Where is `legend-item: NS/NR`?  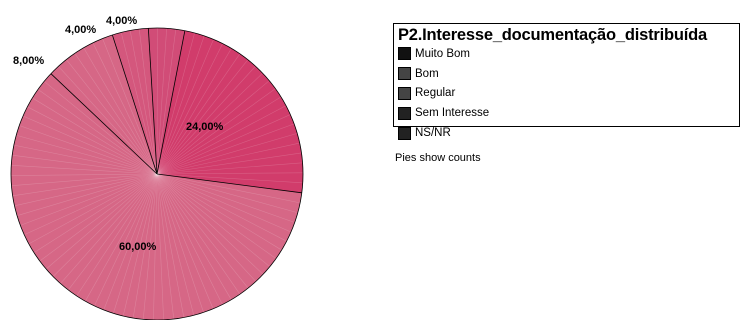
legend-item: NS/NR is located at coordinates (568, 133).